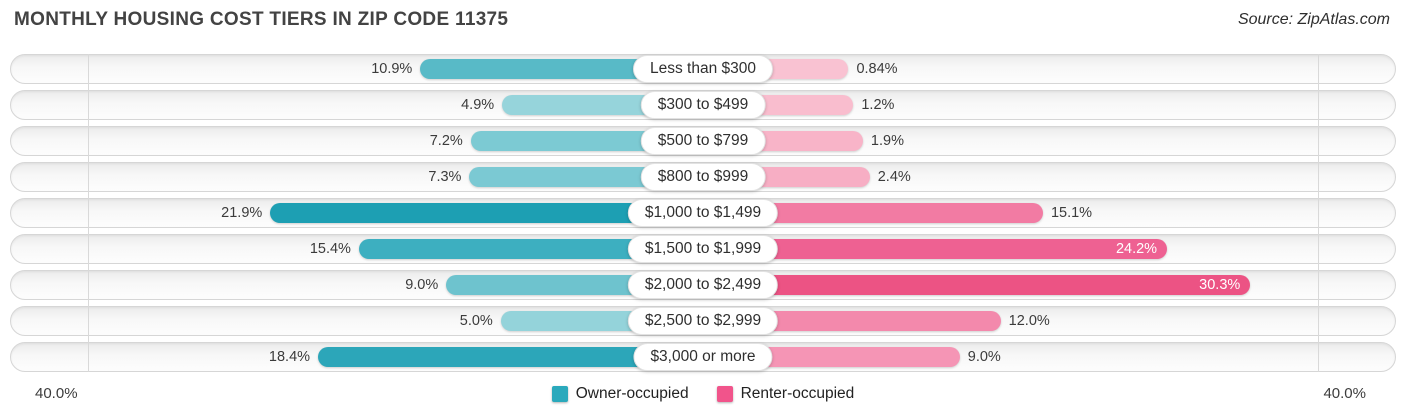 The height and width of the screenshot is (414, 1406). What do you see at coordinates (559, 394) in the screenshot?
I see `owner-swatch-icon` at bounding box center [559, 394].